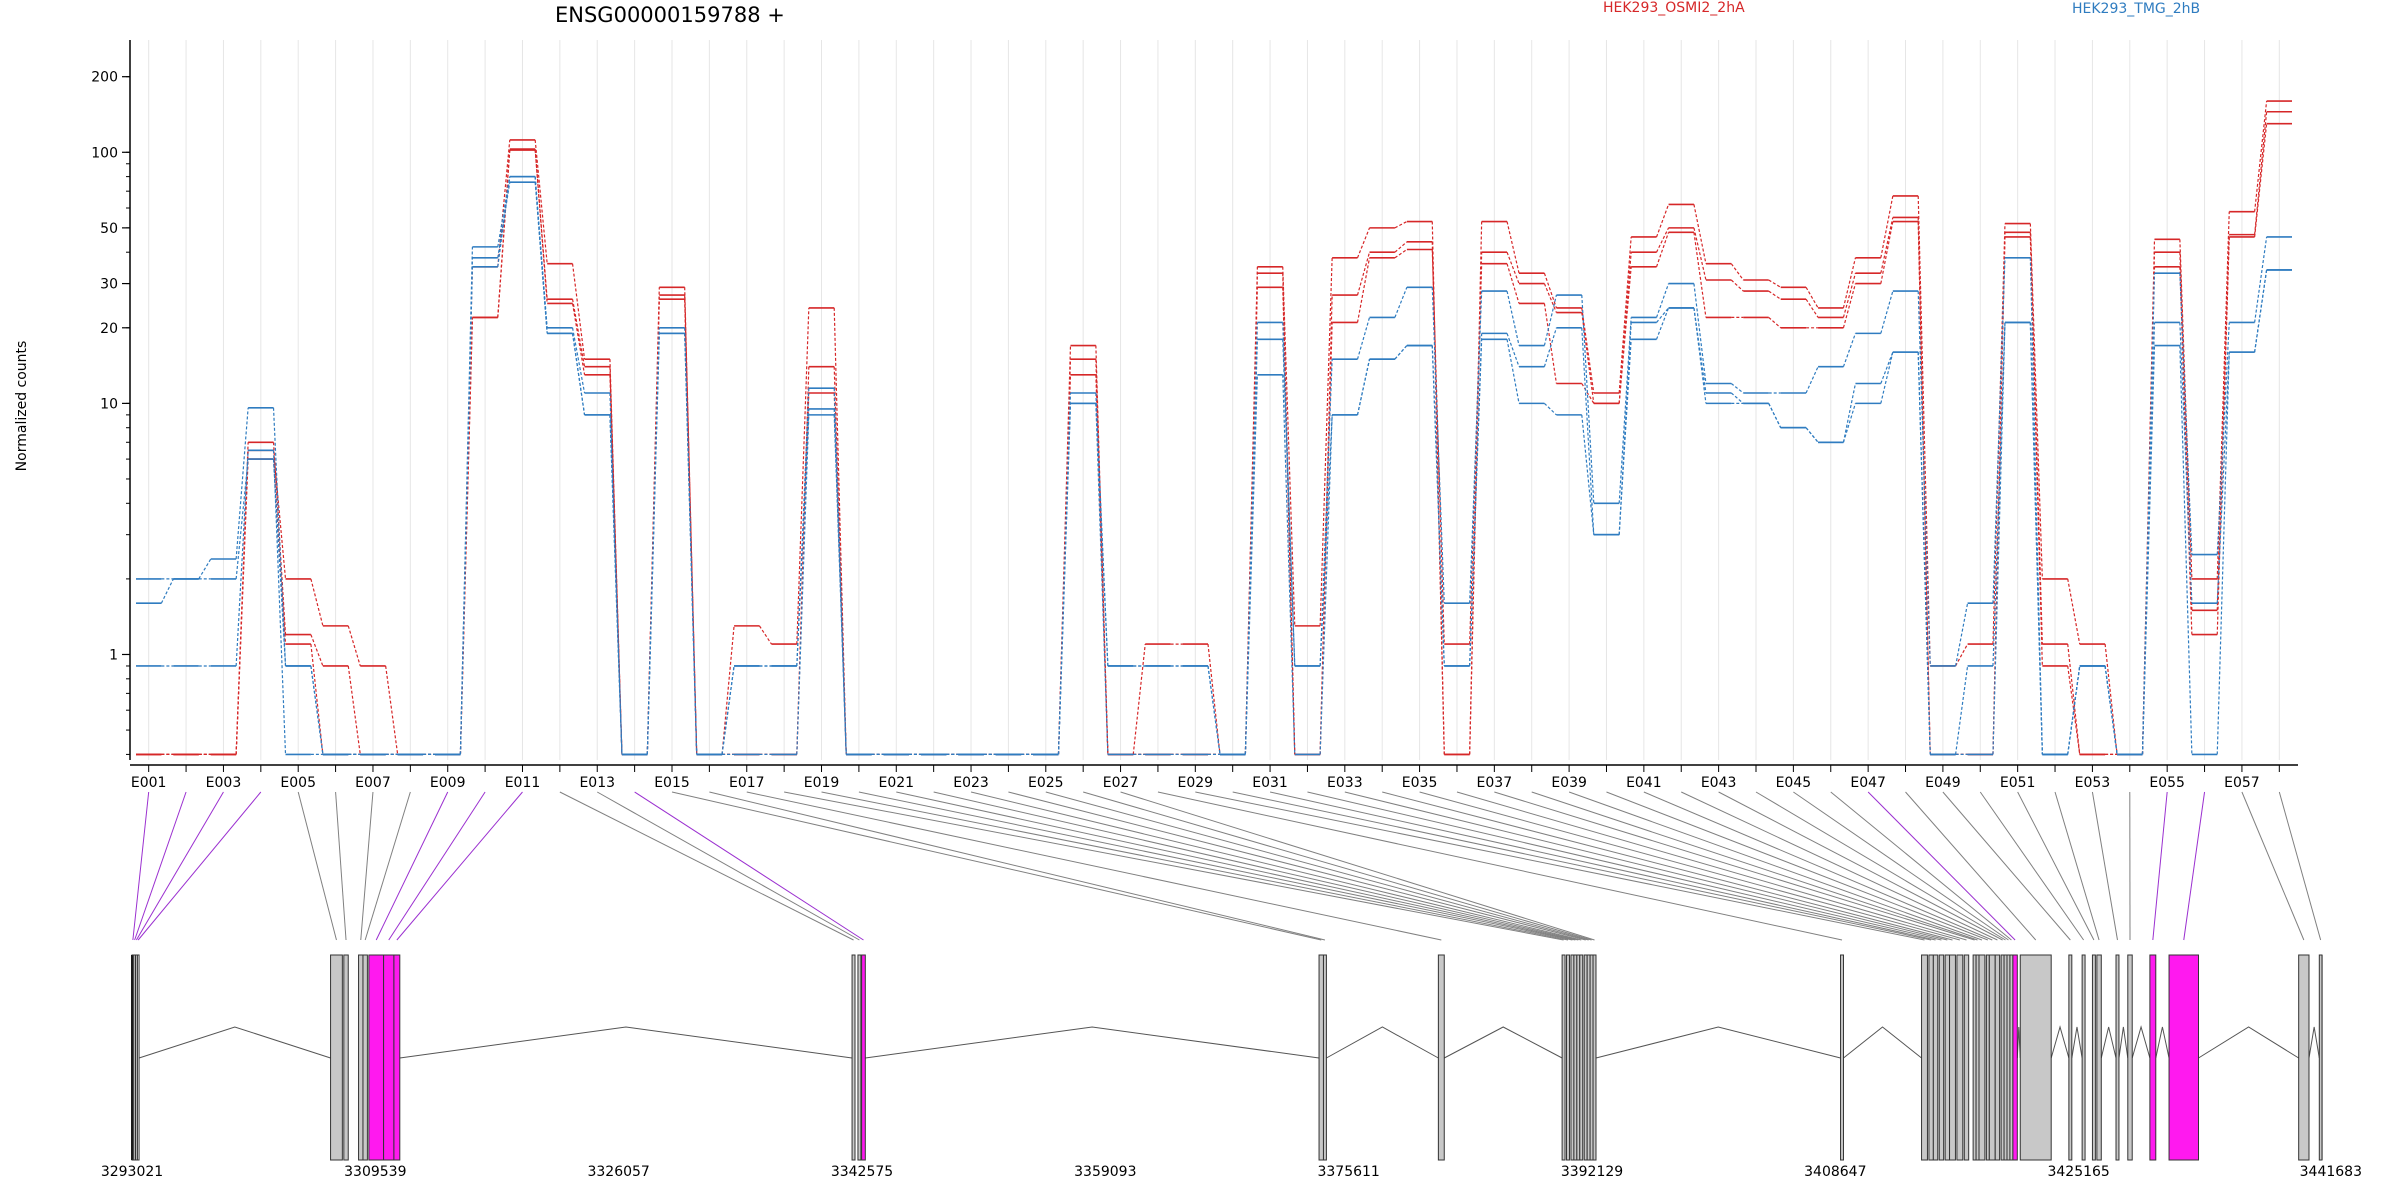  Describe the element at coordinates (397, 1057) in the screenshot. I see `exon-block-E011` at that location.